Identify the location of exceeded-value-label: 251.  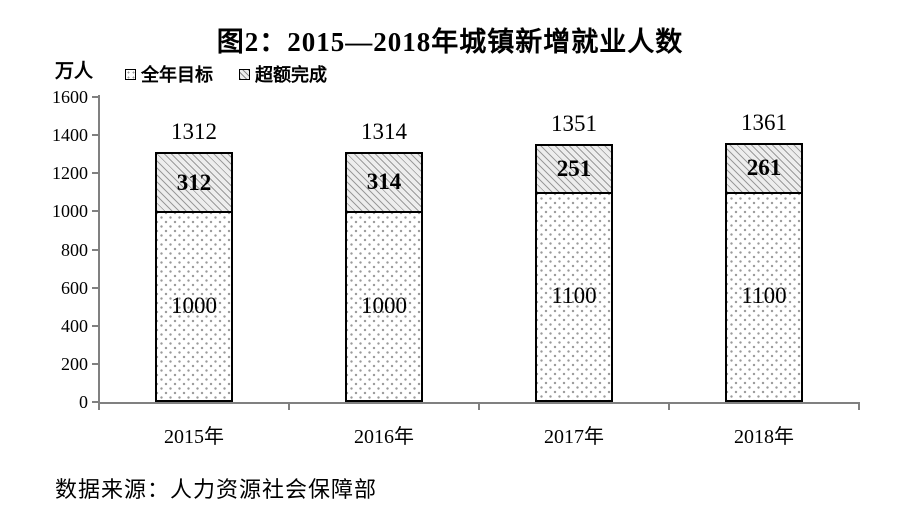
(574, 169).